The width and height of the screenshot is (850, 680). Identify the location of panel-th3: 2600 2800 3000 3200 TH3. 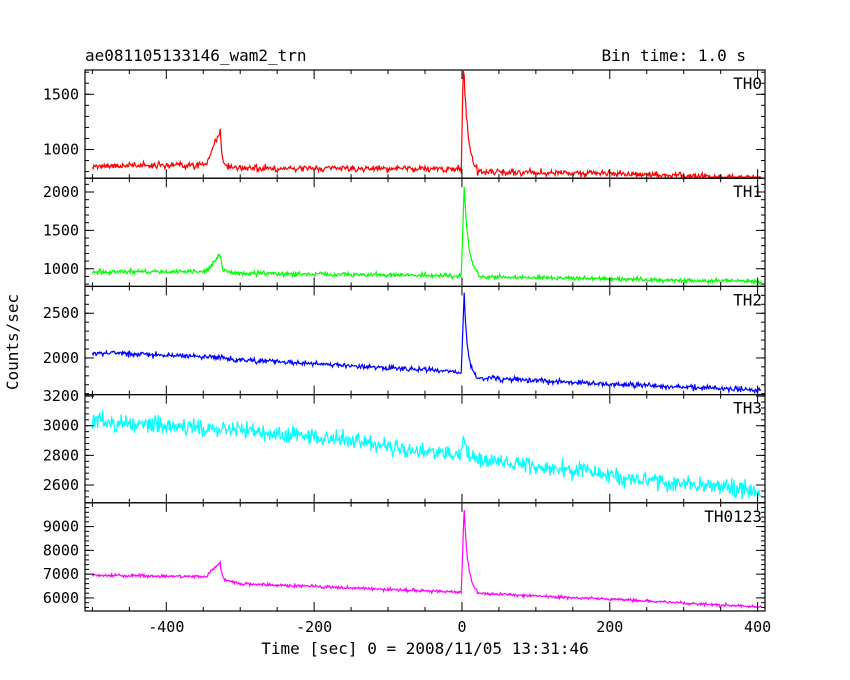
(404, 445).